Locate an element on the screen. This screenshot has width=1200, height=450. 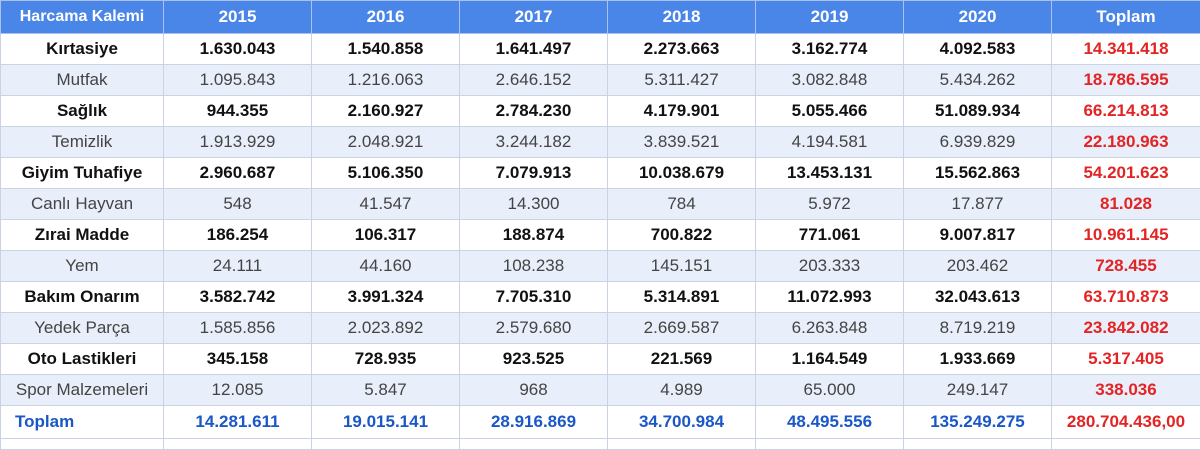
row-label-cell: Kırtasiye is located at coordinates (82, 49).